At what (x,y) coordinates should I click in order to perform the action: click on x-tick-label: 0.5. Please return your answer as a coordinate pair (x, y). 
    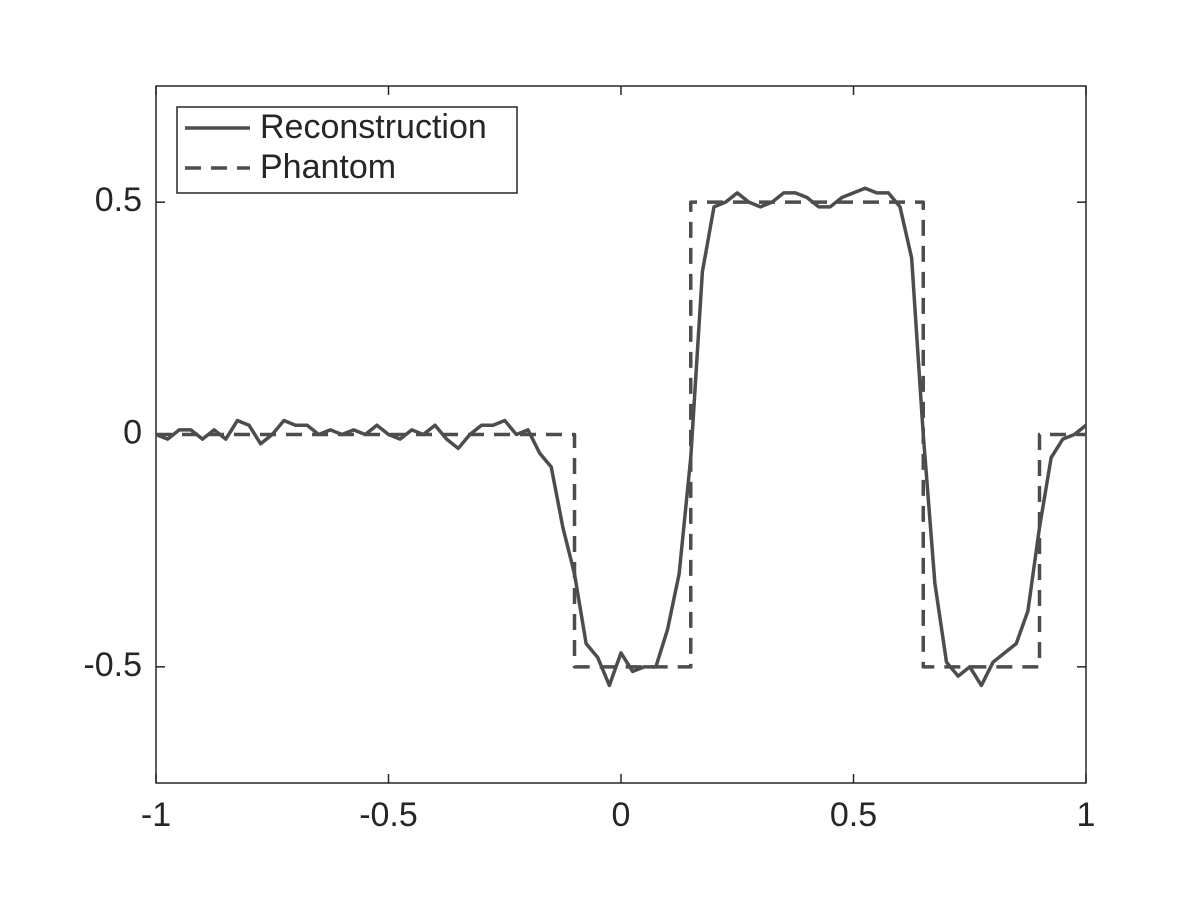
    Looking at the image, I should click on (853, 815).